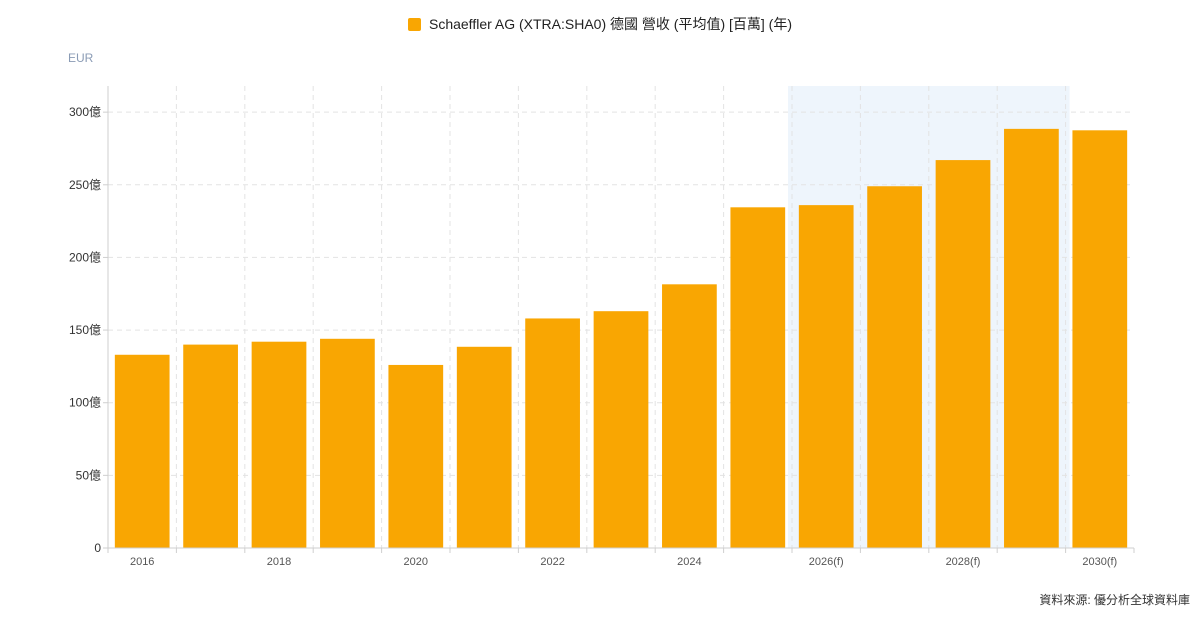 This screenshot has height=619, width=1200. I want to click on bar-2026(f), so click(826, 376).